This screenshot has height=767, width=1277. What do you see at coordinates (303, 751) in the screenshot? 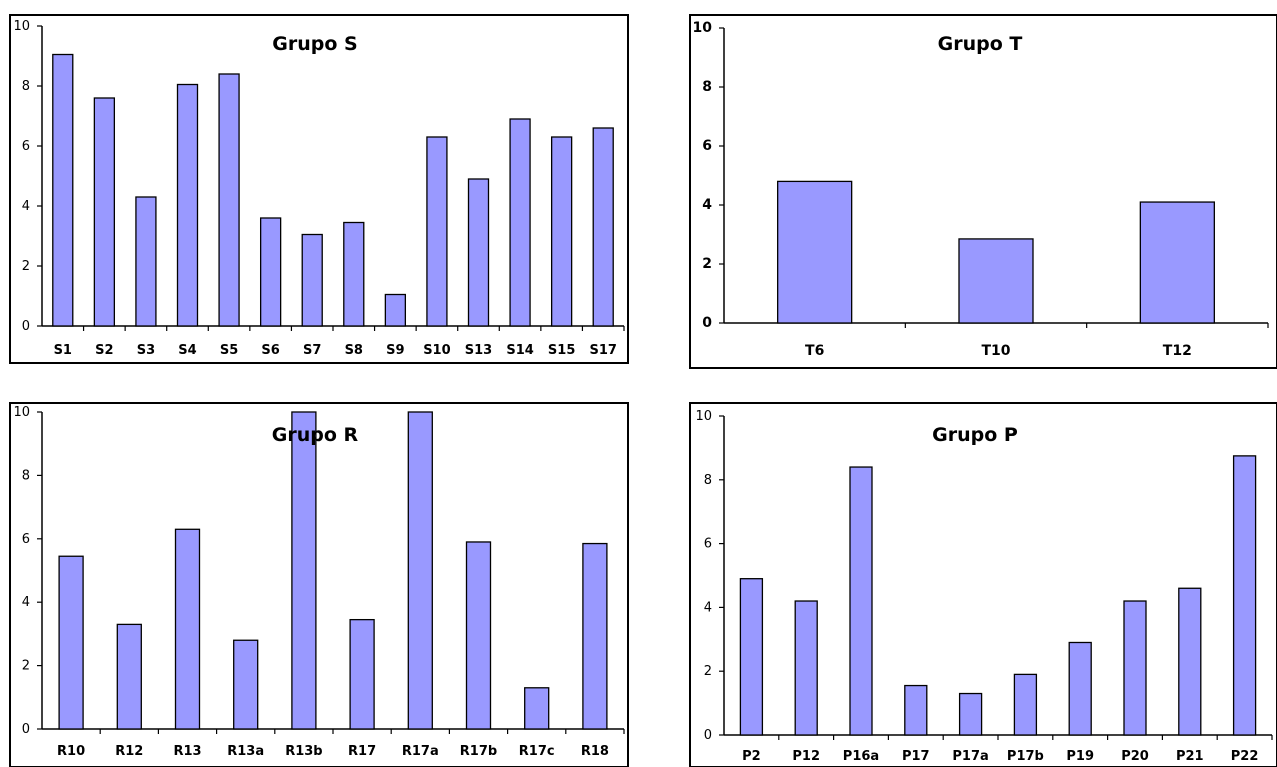
I see `x-tick-label: R13b` at bounding box center [303, 751].